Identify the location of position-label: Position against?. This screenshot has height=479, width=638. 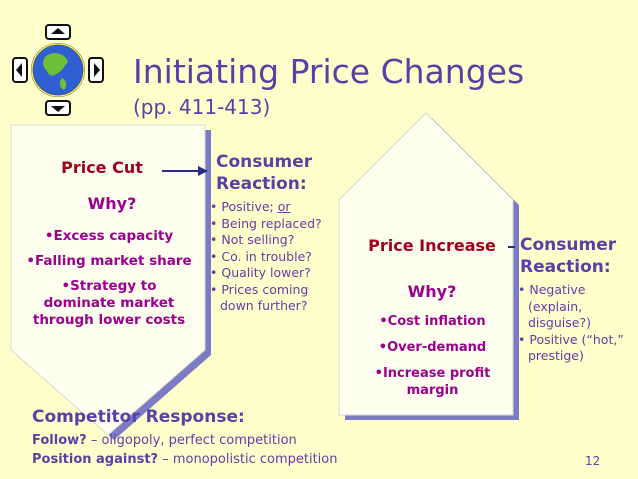
(95, 459).